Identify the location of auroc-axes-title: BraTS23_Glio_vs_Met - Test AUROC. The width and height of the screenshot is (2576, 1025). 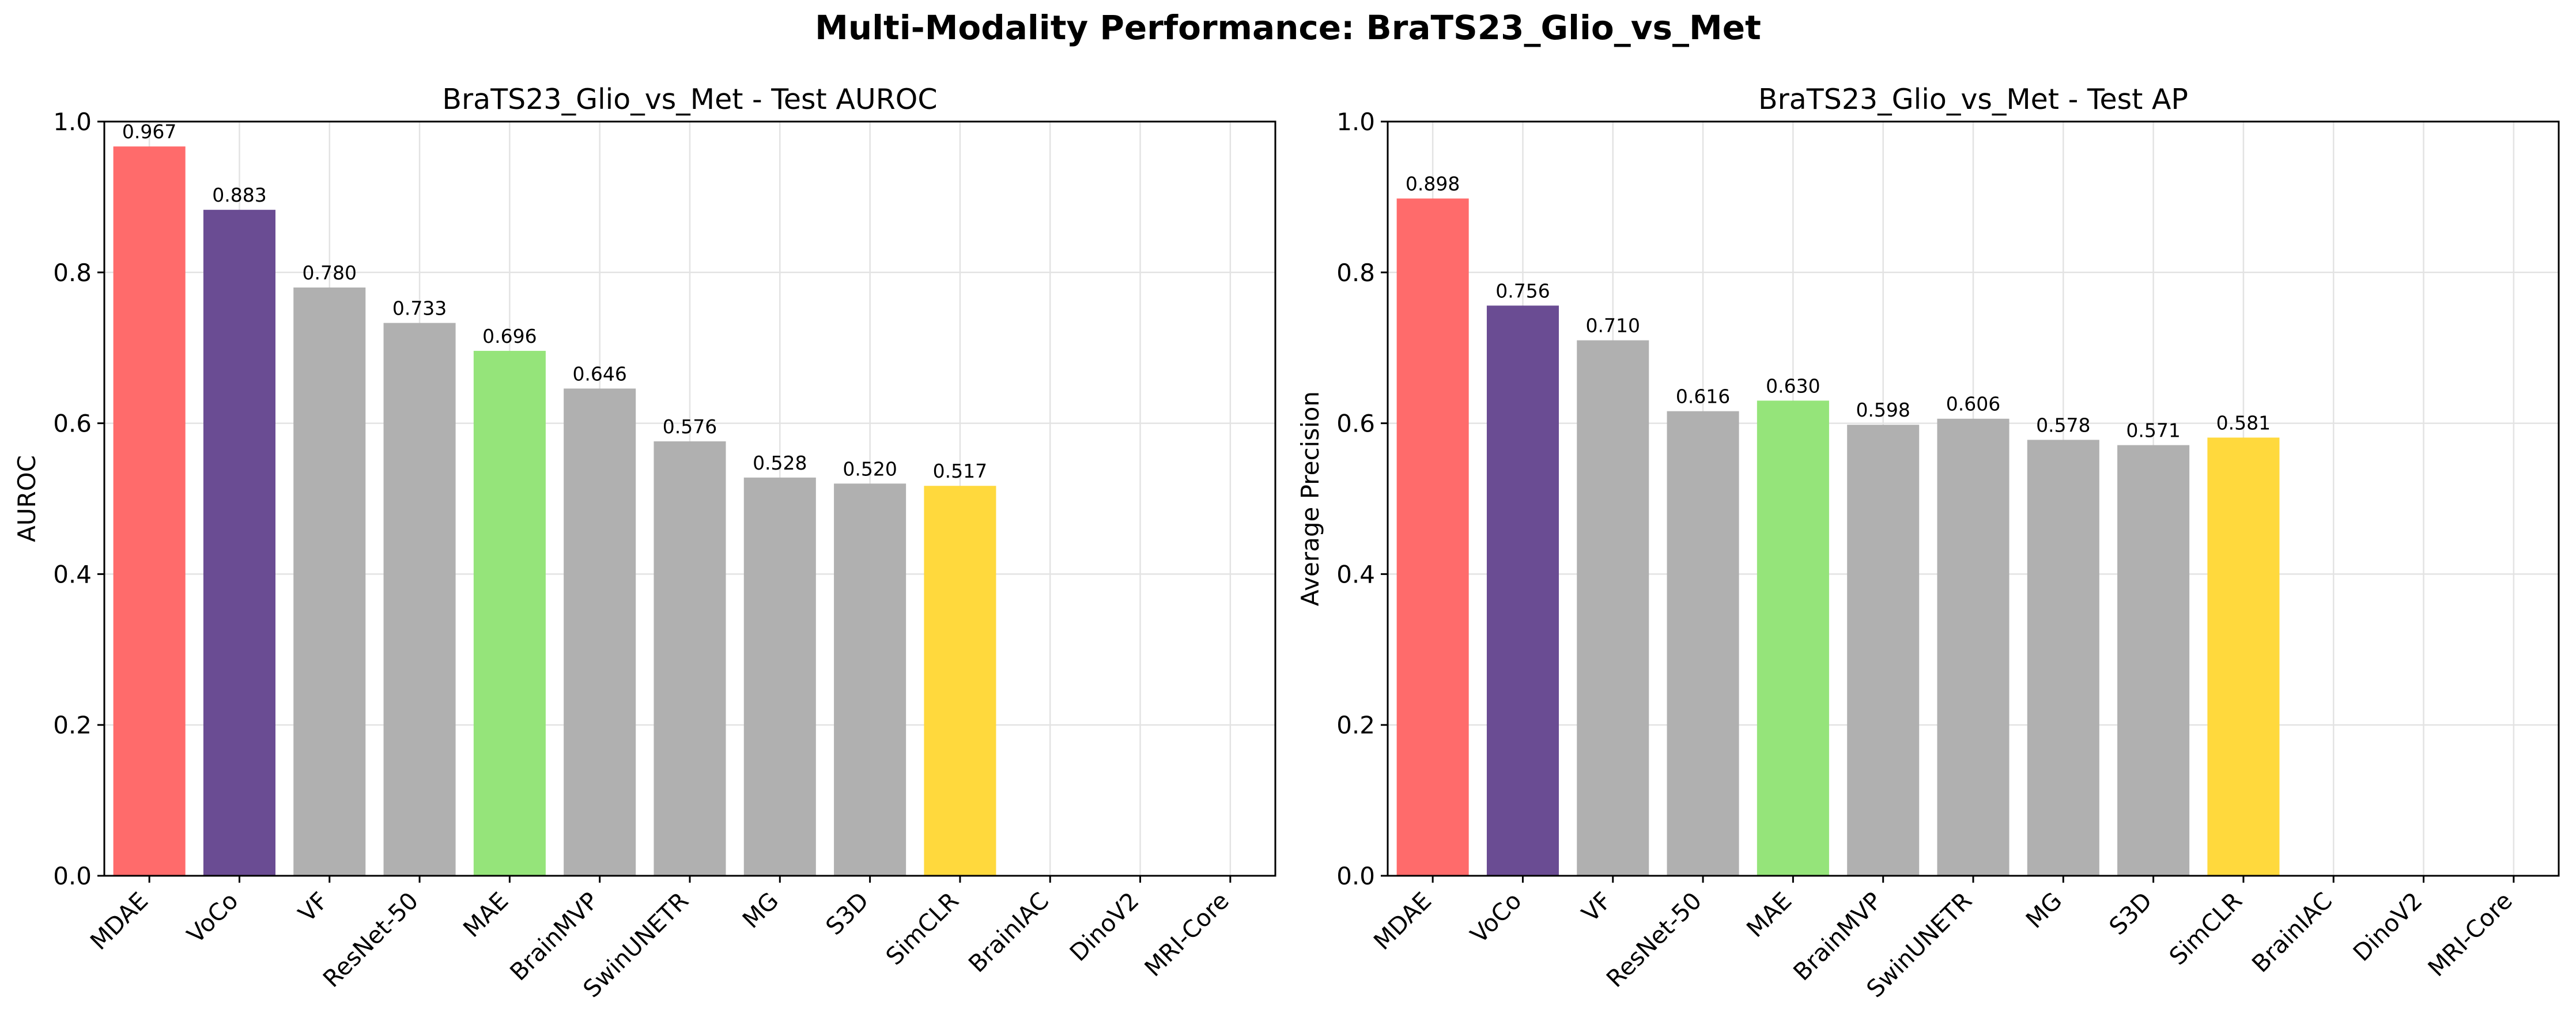
(689, 99).